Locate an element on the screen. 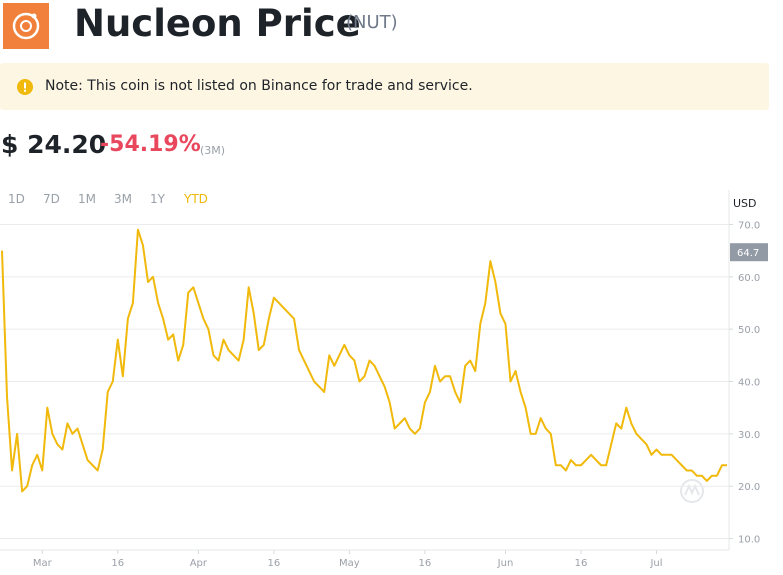 Image resolution: width=783 pixels, height=575 pixels. warning-icon is located at coordinates (25, 87).